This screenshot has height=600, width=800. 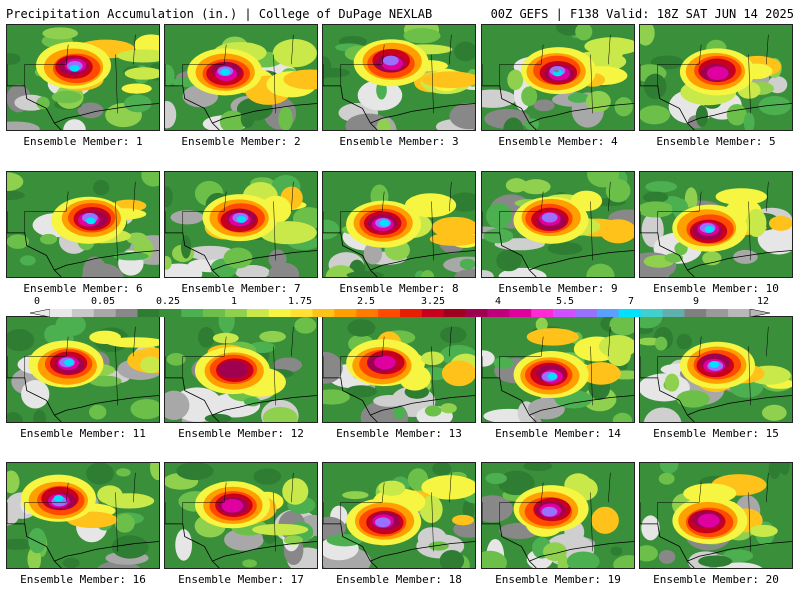 I want to click on ensemble-member-label: Ensemble Member: 19, so click(x=558, y=579).